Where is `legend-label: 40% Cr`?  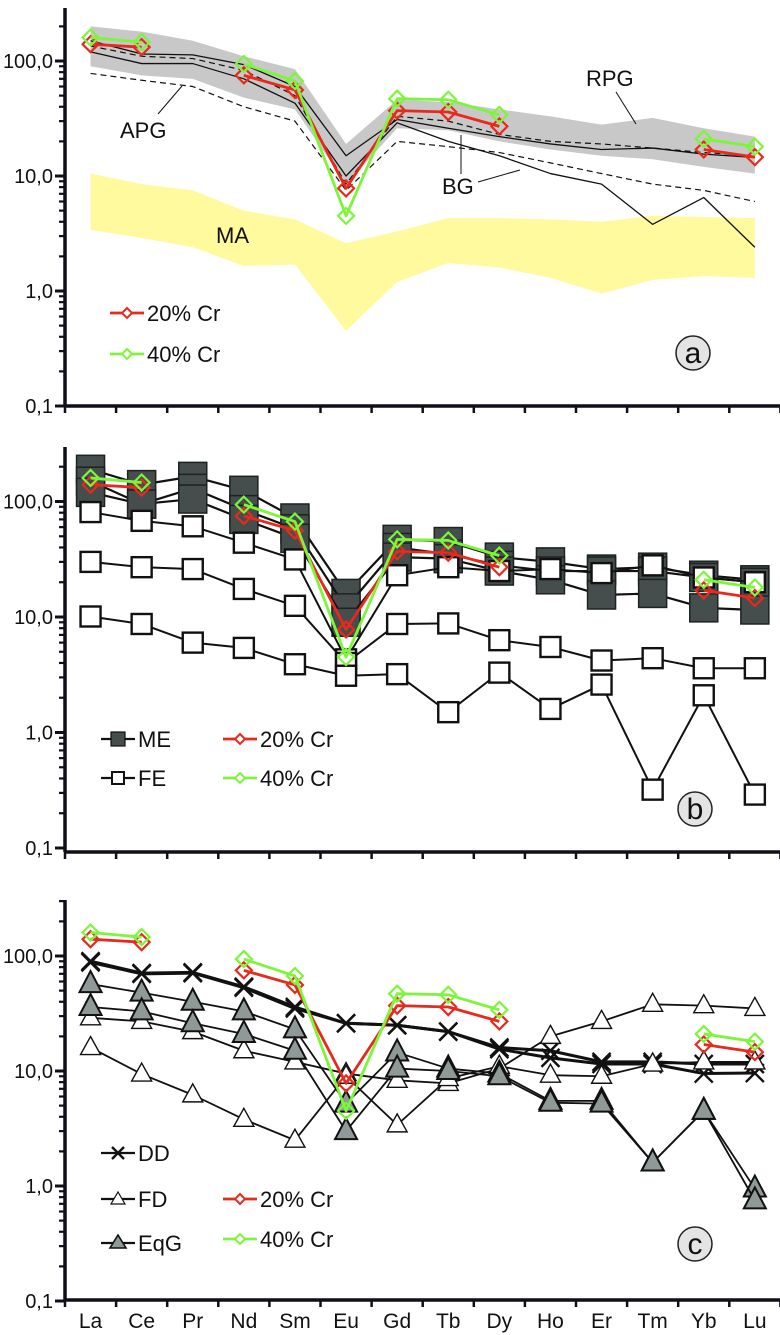
legend-label: 40% Cr is located at coordinates (296, 778).